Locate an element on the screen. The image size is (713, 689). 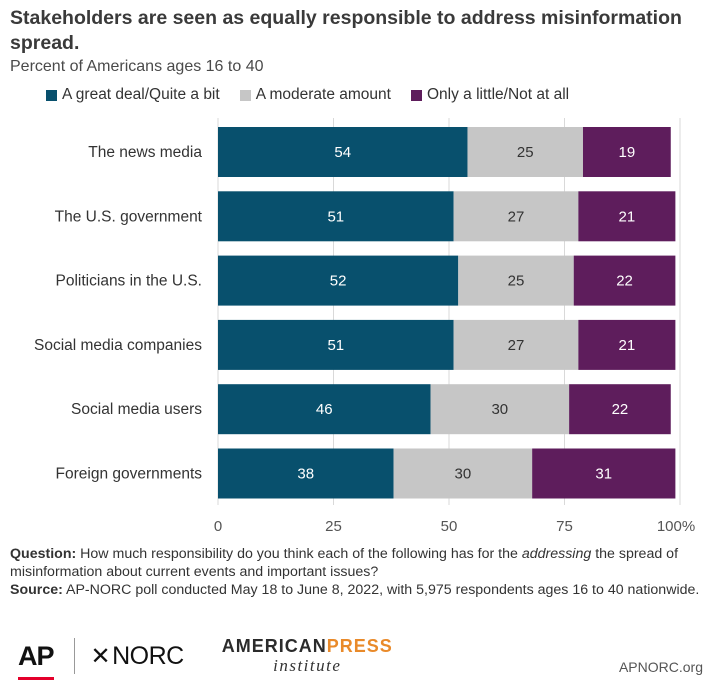
american-press-institute-logo: AMERICANPRESS institute is located at coordinates (307, 656).